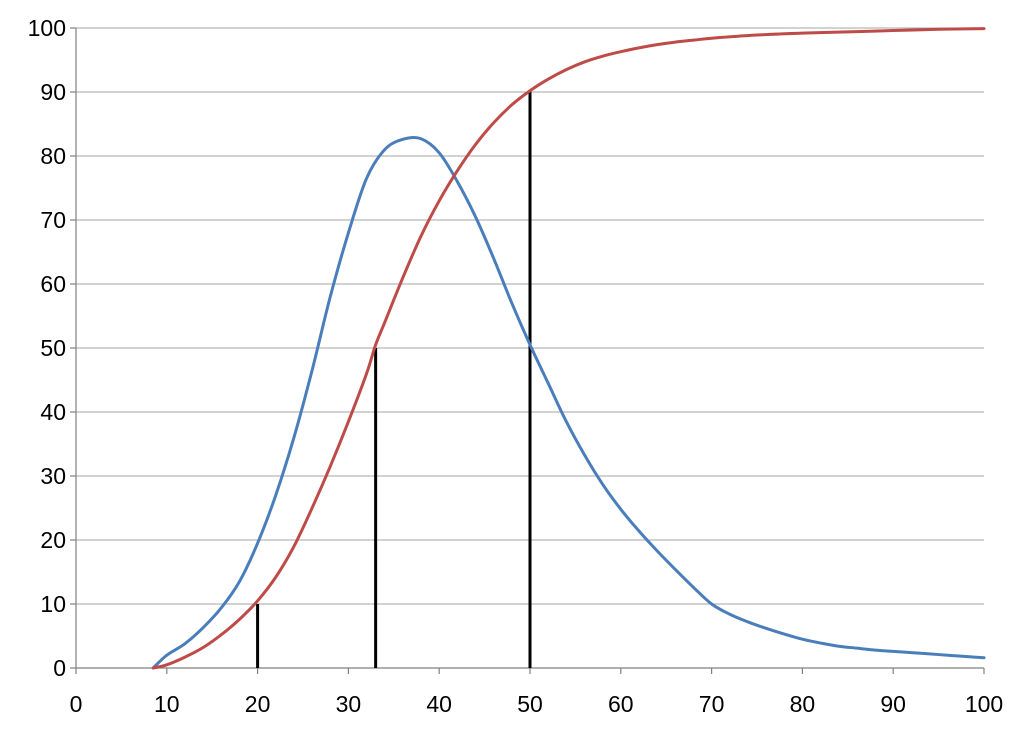  Describe the element at coordinates (53, 220) in the screenshot. I see `y-tick-label: 70` at that location.